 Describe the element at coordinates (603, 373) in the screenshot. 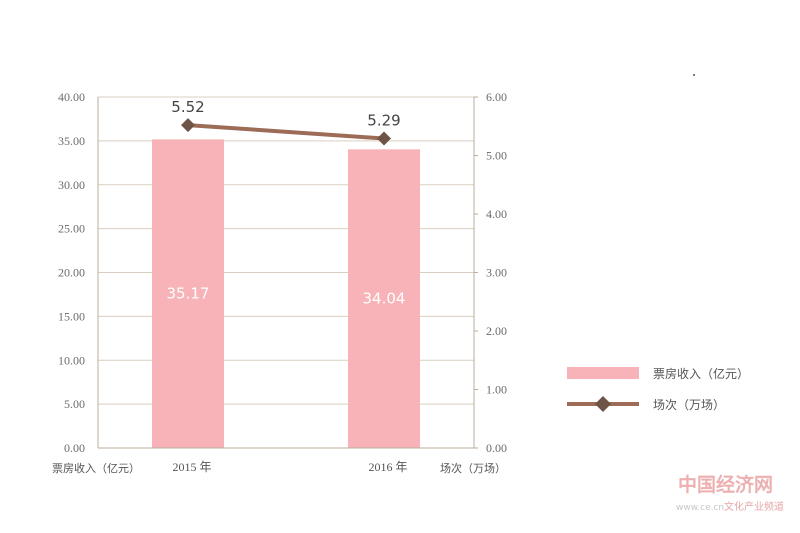

I see `legend-bar-swatch` at that location.